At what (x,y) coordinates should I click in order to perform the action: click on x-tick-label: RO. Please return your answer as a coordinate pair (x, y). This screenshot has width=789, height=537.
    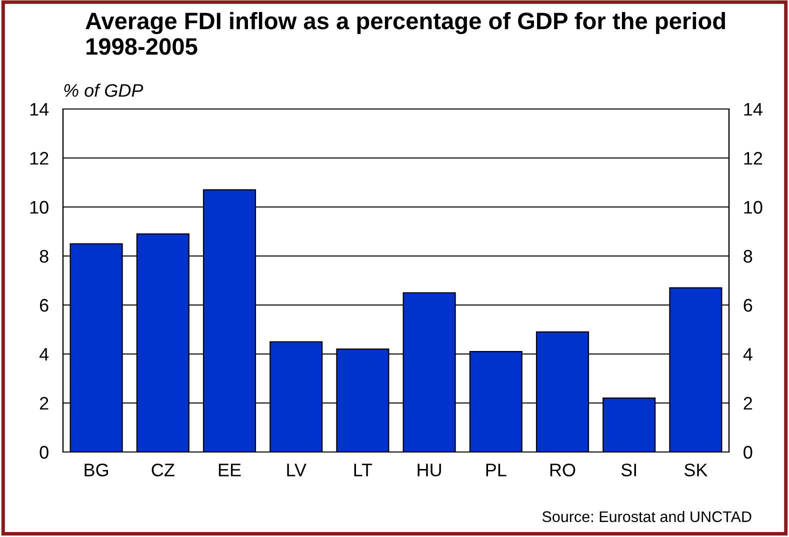
    Looking at the image, I should click on (563, 470).